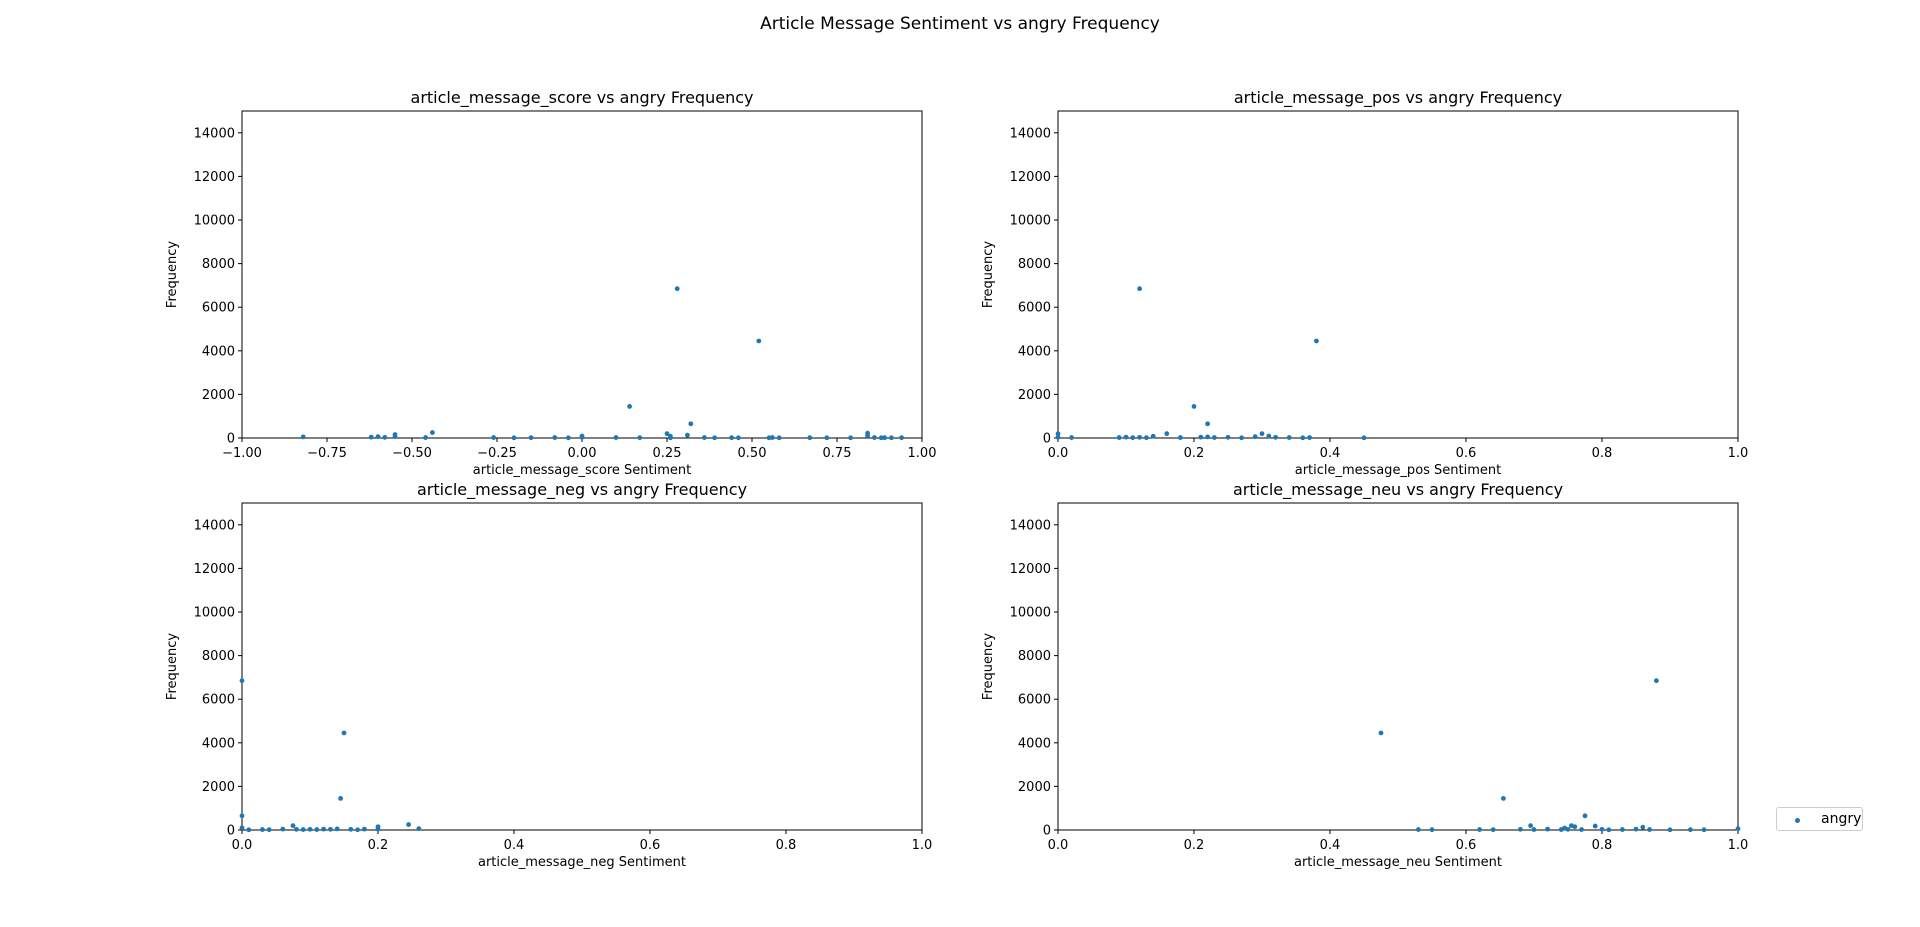 This screenshot has width=1920, height=927. What do you see at coordinates (1819, 819) in the screenshot?
I see `legend: angry` at bounding box center [1819, 819].